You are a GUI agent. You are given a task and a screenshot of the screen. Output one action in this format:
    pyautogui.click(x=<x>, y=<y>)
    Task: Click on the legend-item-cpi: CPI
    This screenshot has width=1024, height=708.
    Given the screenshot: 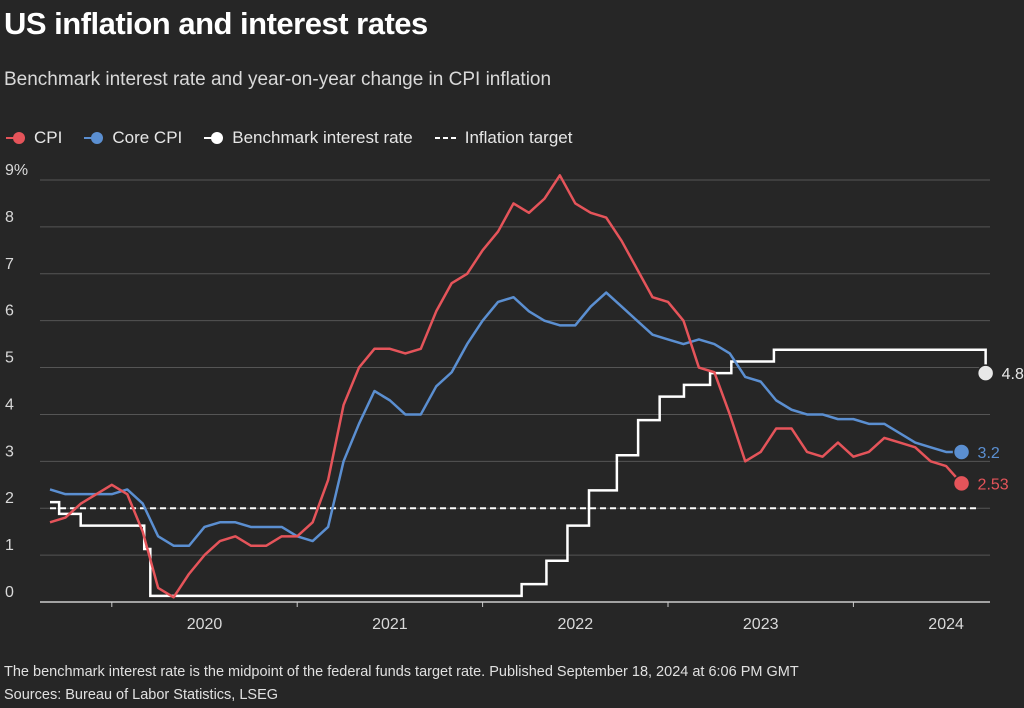 What is the action you would take?
    pyautogui.click(x=34, y=138)
    